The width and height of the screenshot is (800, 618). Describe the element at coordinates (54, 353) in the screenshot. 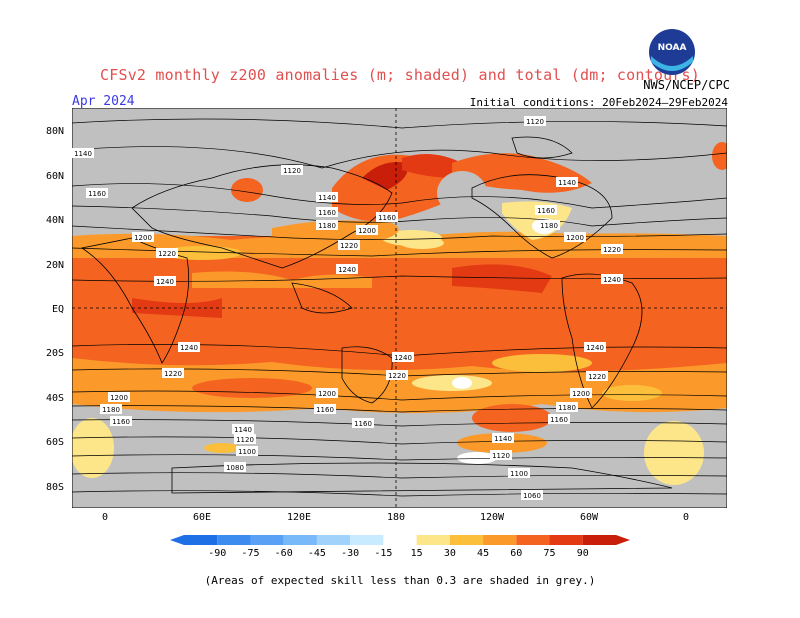

I see `lat-label: 20S` at that location.